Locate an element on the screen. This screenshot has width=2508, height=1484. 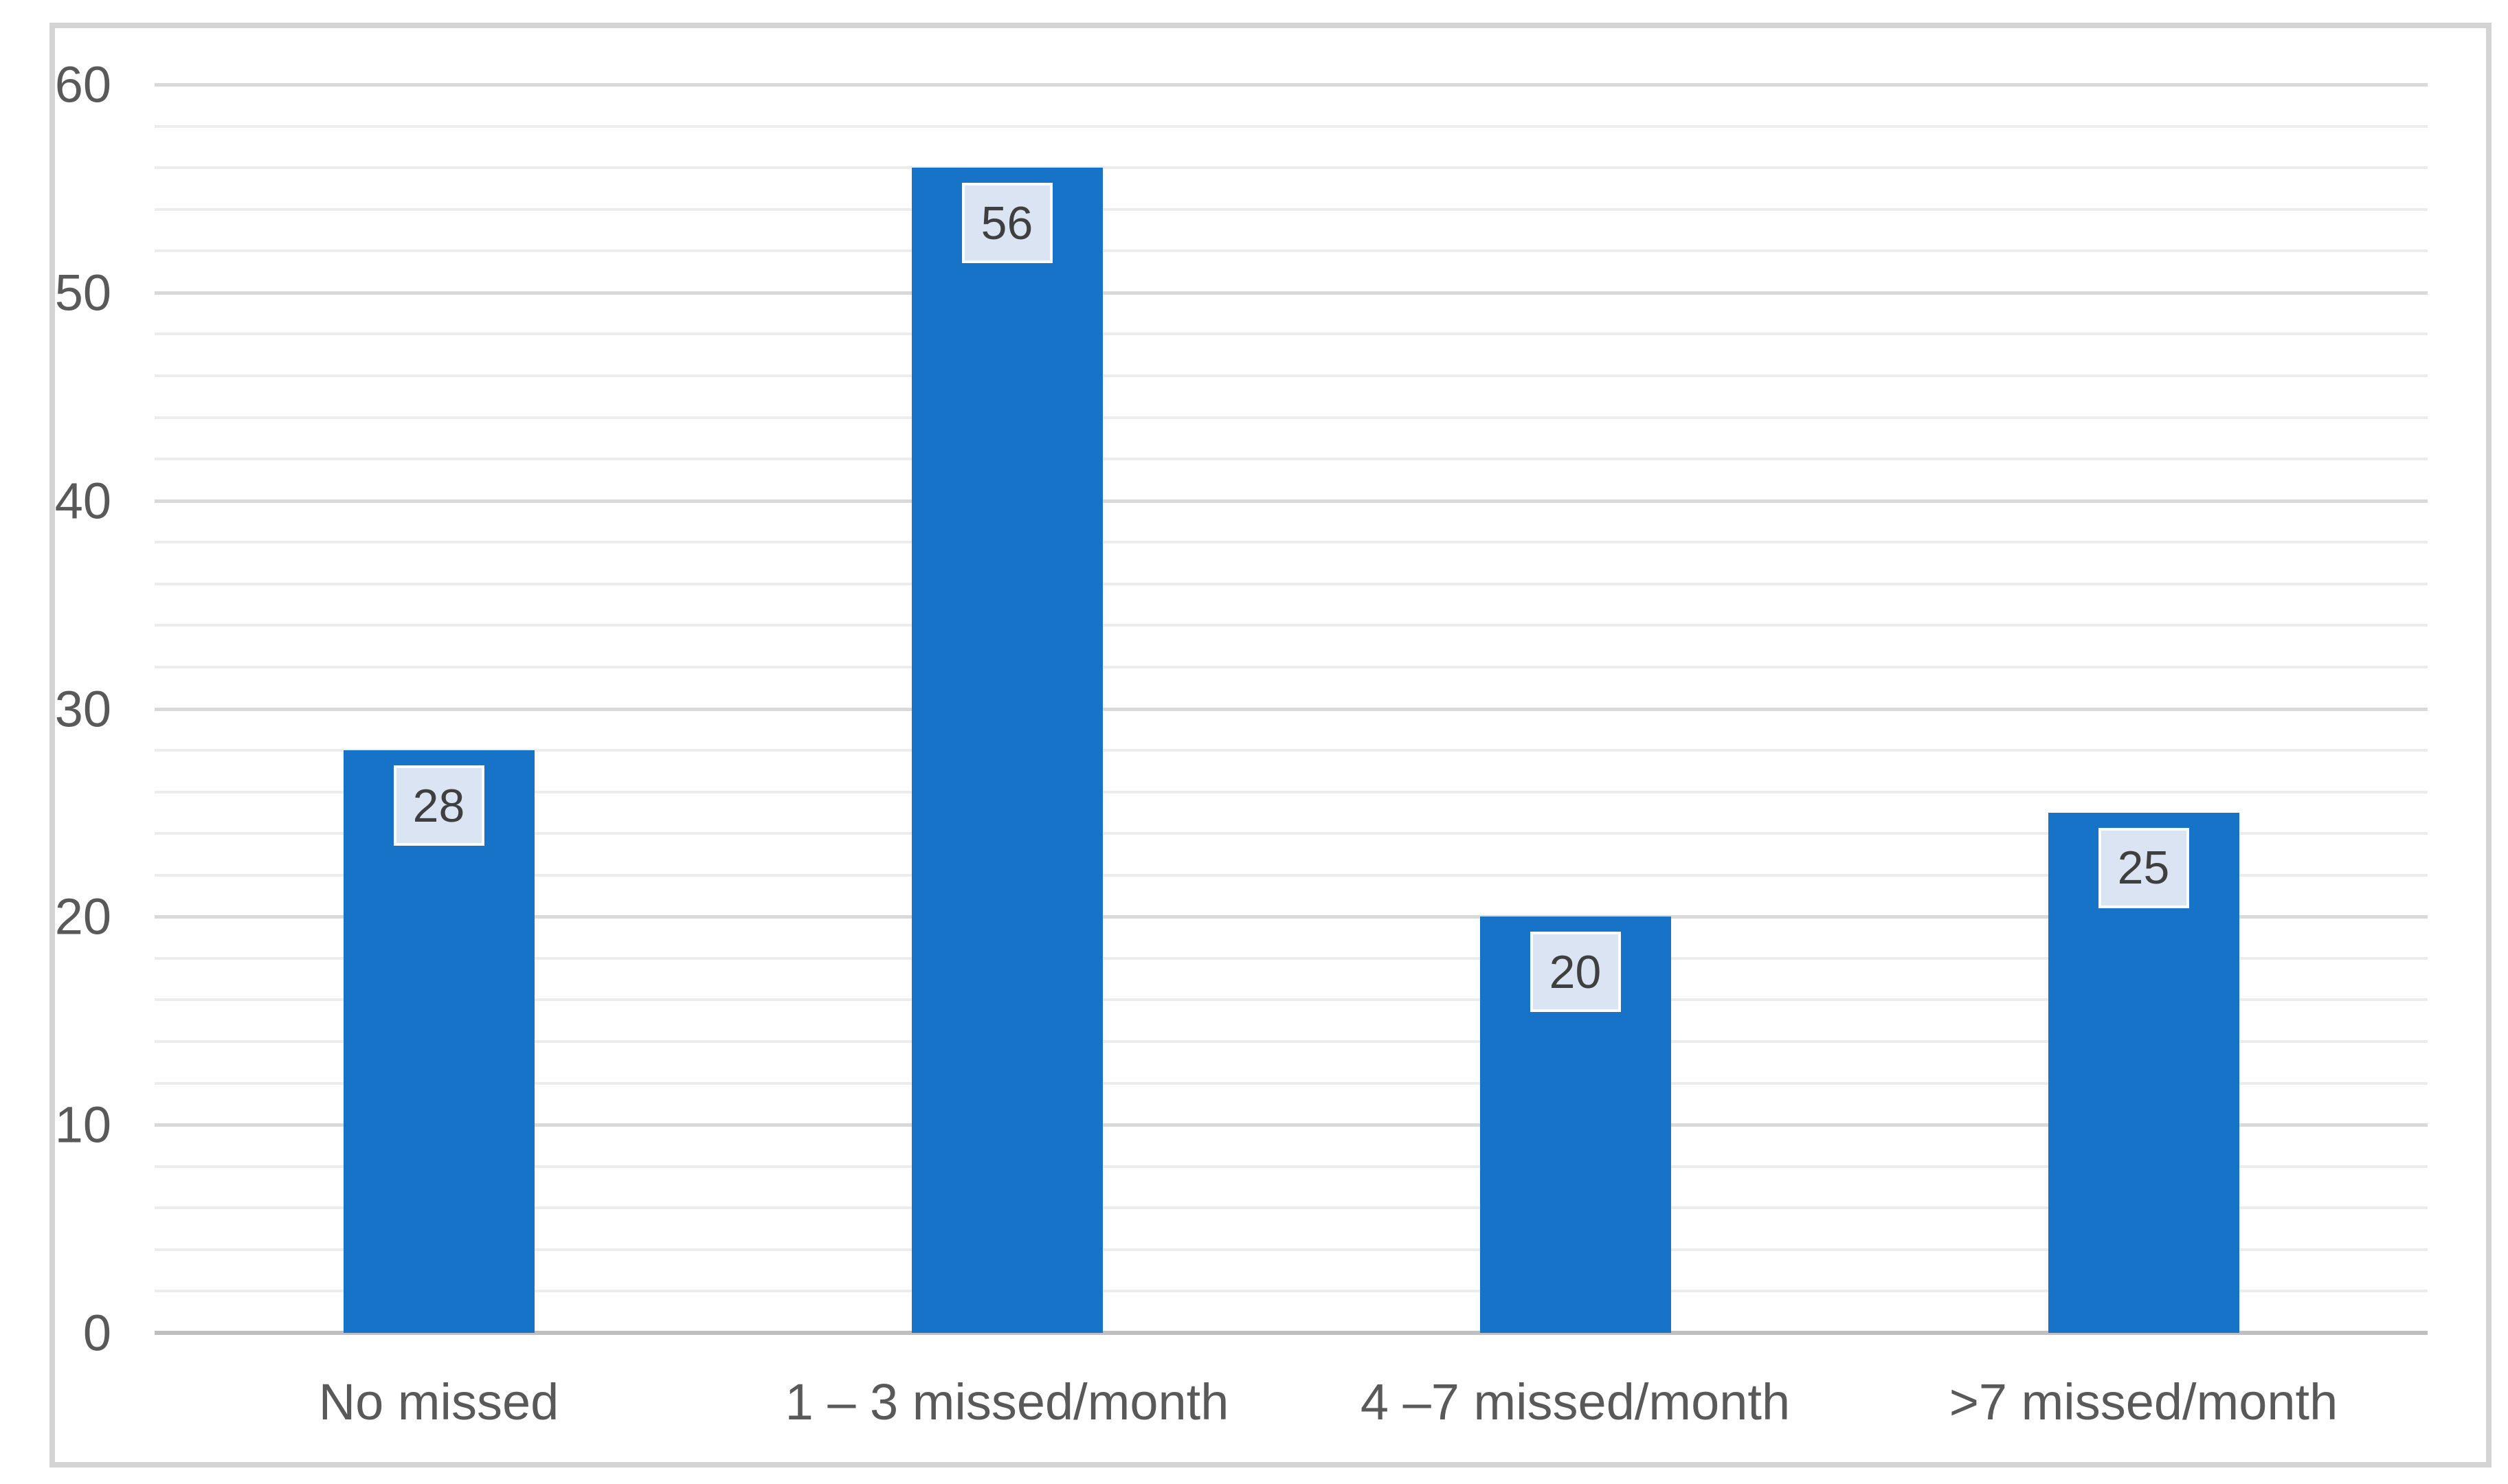
y-tick-label: 30 is located at coordinates (82, 708).